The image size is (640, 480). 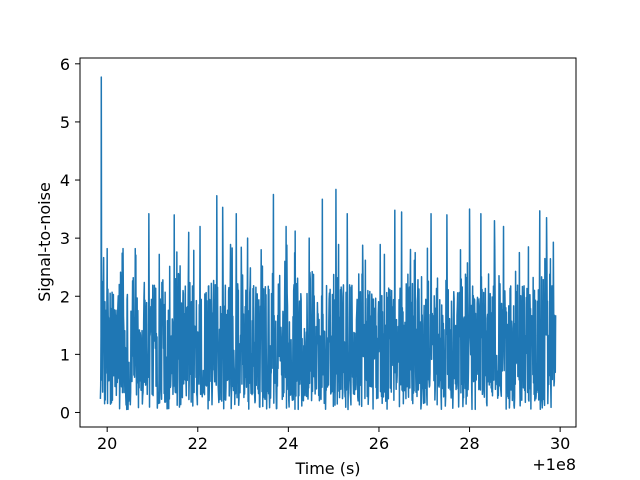 I want to click on x-tick-label: 28, so click(x=469, y=443).